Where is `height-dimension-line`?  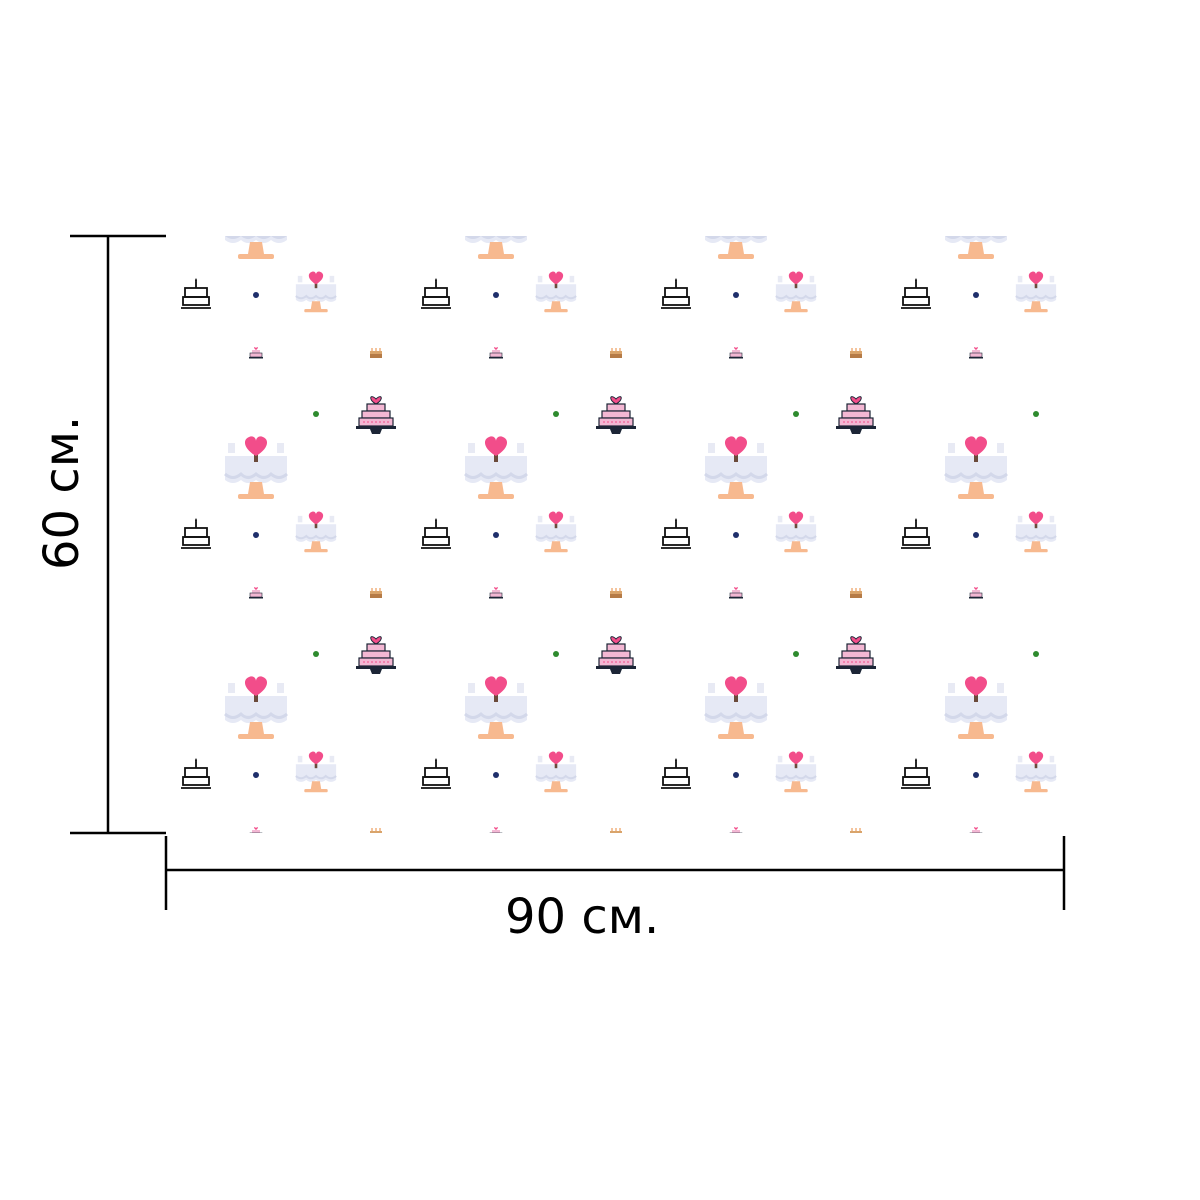
height-dimension-line is located at coordinates (118, 534).